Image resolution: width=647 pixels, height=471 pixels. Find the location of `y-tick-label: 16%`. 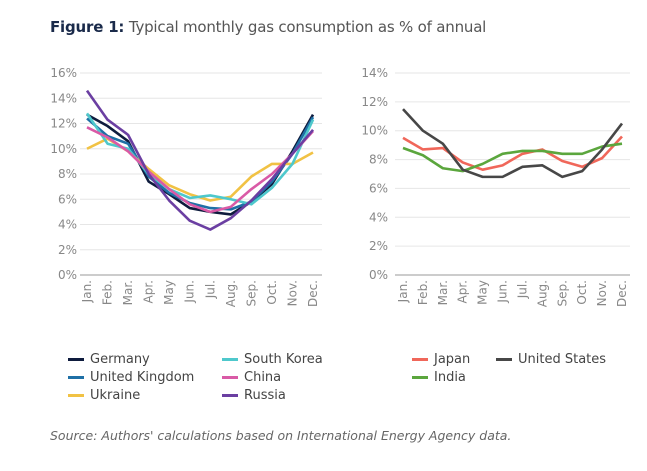

y-tick-label: 16% is located at coordinates (63, 73).